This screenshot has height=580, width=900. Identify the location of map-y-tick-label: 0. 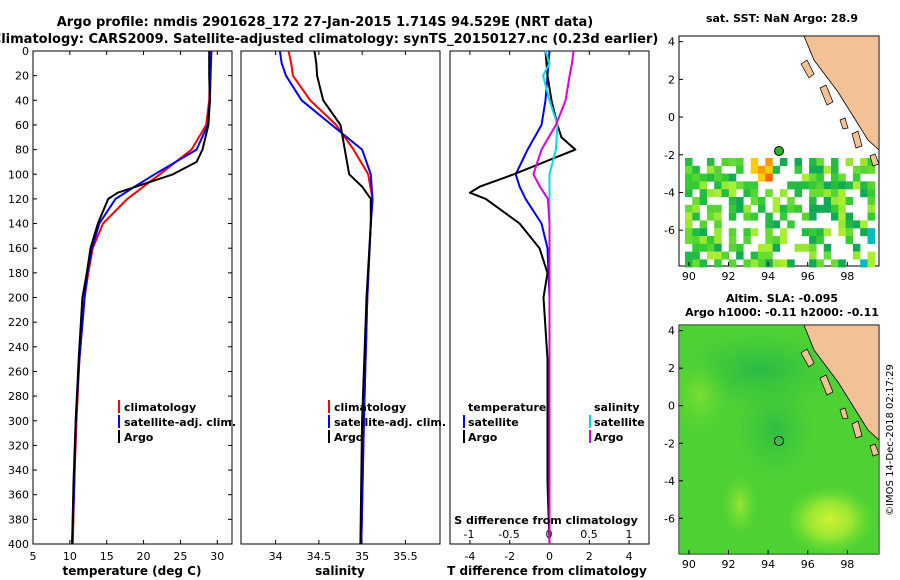
(671, 406).